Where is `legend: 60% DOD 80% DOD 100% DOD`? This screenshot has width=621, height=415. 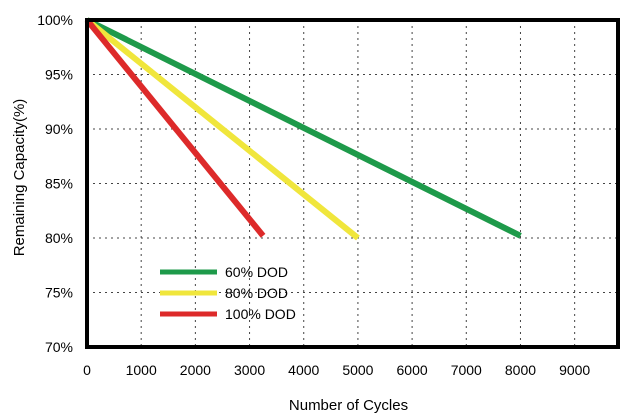 legend: 60% DOD 80% DOD 100% DOD is located at coordinates (228, 293).